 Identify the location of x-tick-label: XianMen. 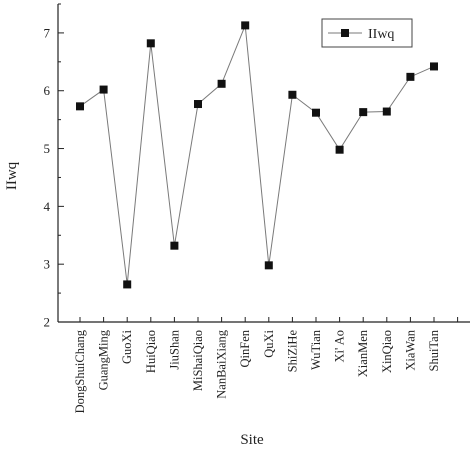
(363, 353).